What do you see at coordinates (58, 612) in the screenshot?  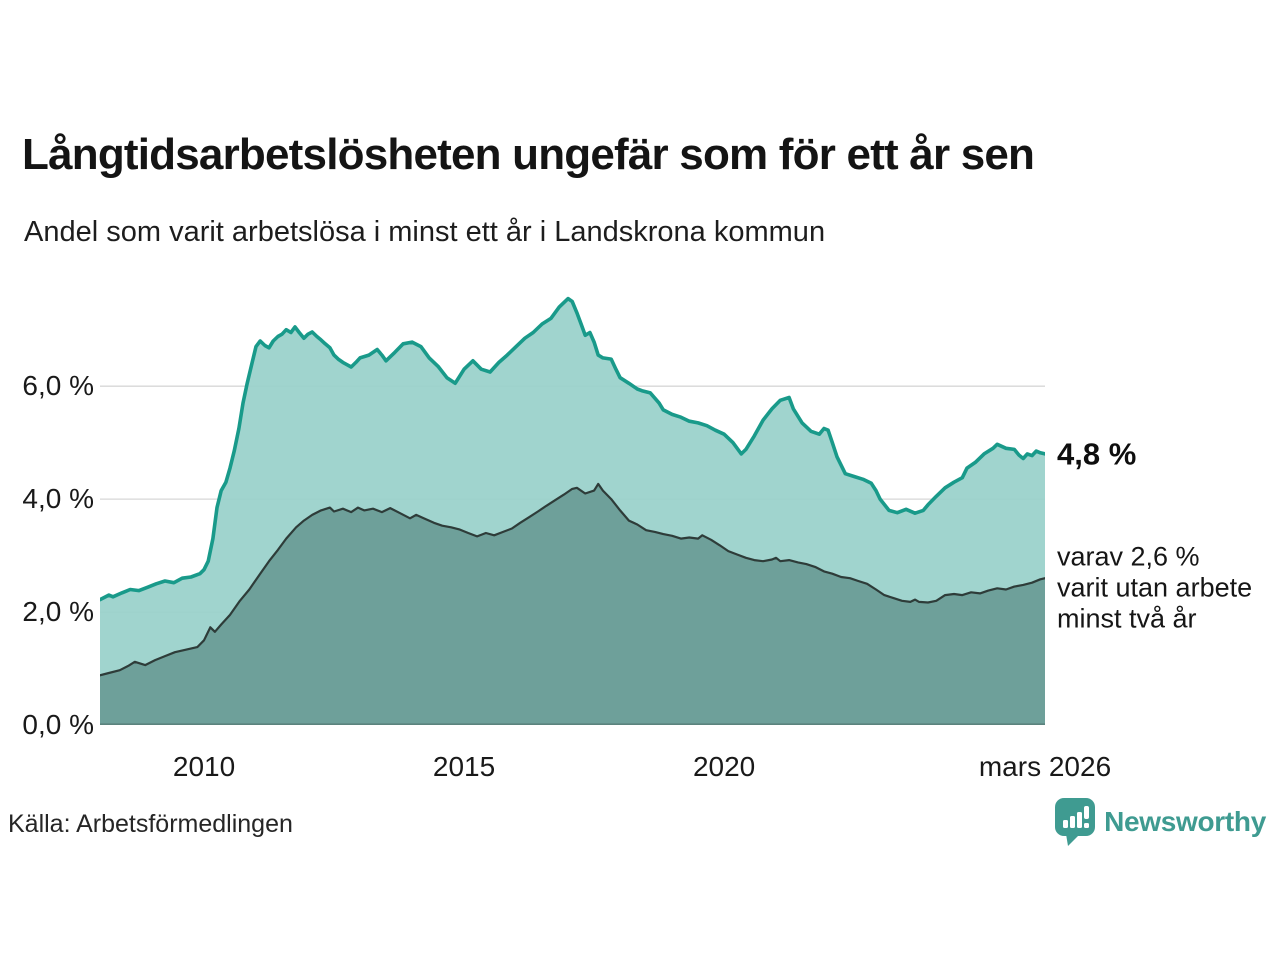 I see `y-tick-label: 2,0 %` at bounding box center [58, 612].